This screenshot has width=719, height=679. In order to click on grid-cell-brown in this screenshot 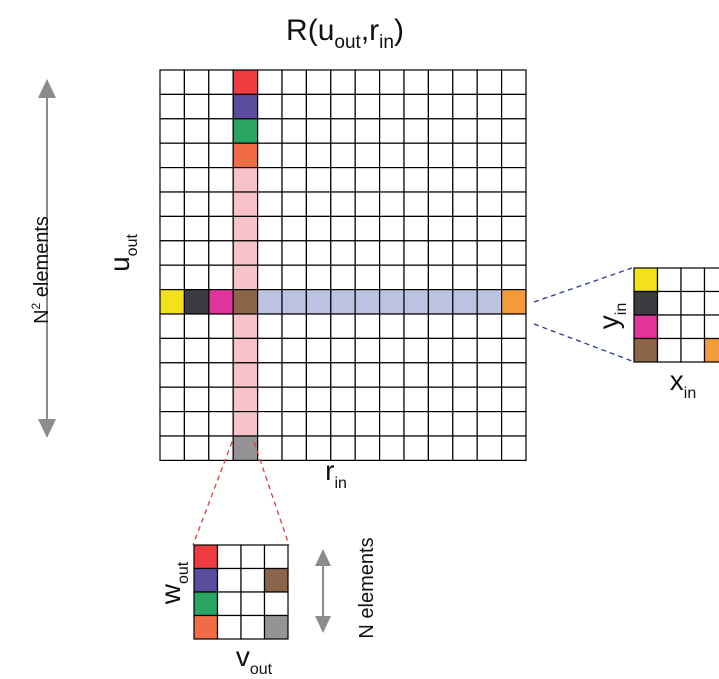, I will do `click(276, 580)`.